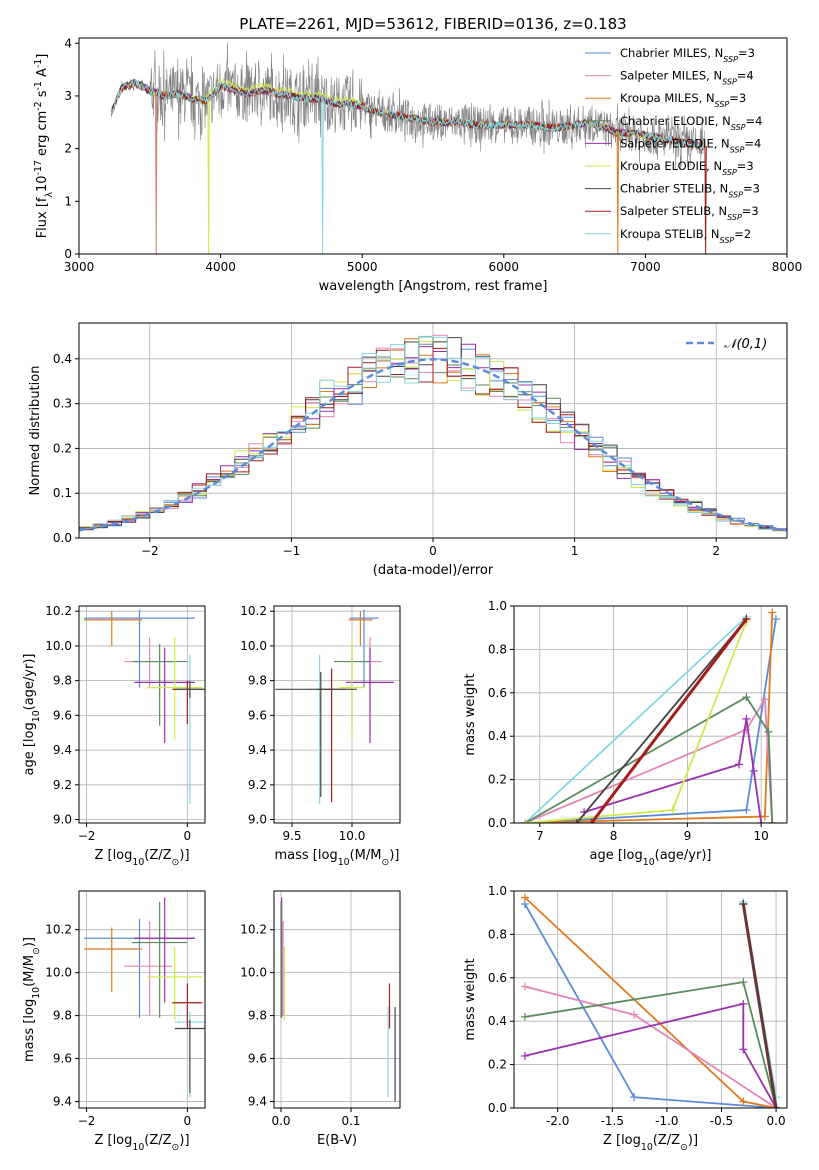  What do you see at coordinates (408, 115) in the screenshot?
I see `model-spectrum` at bounding box center [408, 115].